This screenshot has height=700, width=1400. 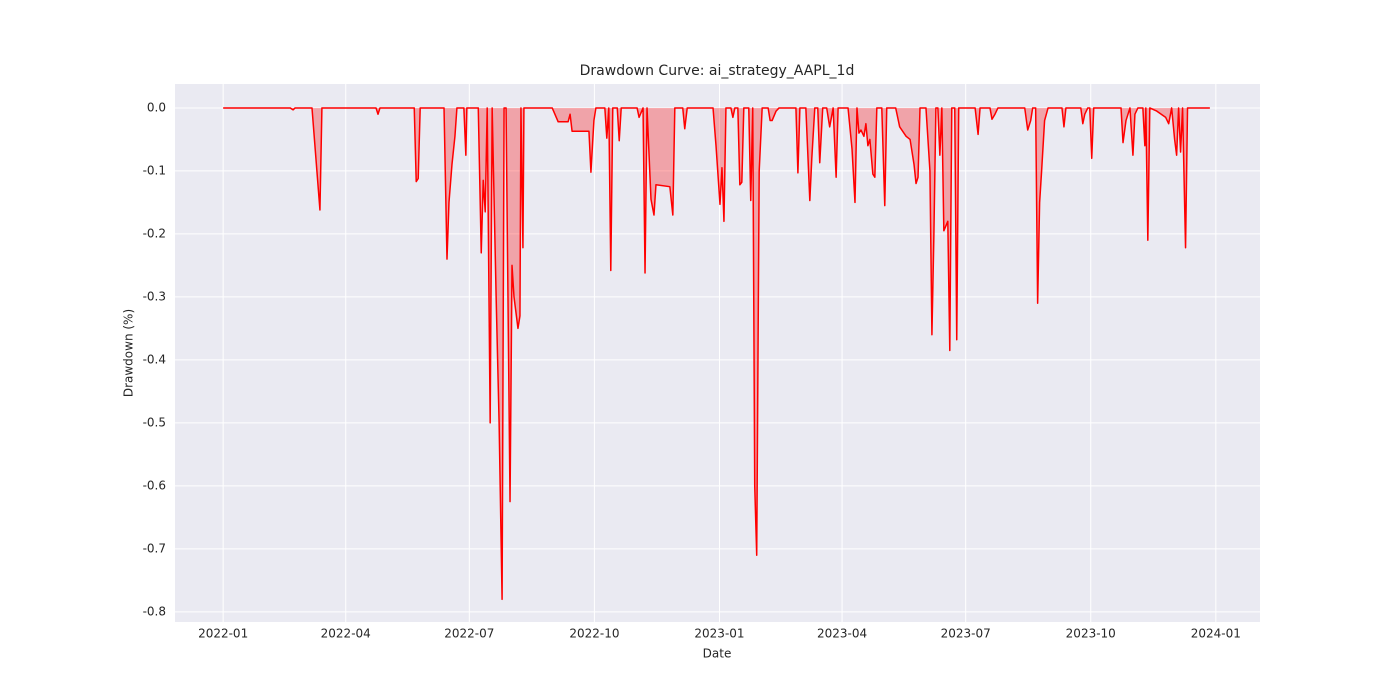 I want to click on x-tick-label: 2022-10, so click(x=594, y=634).